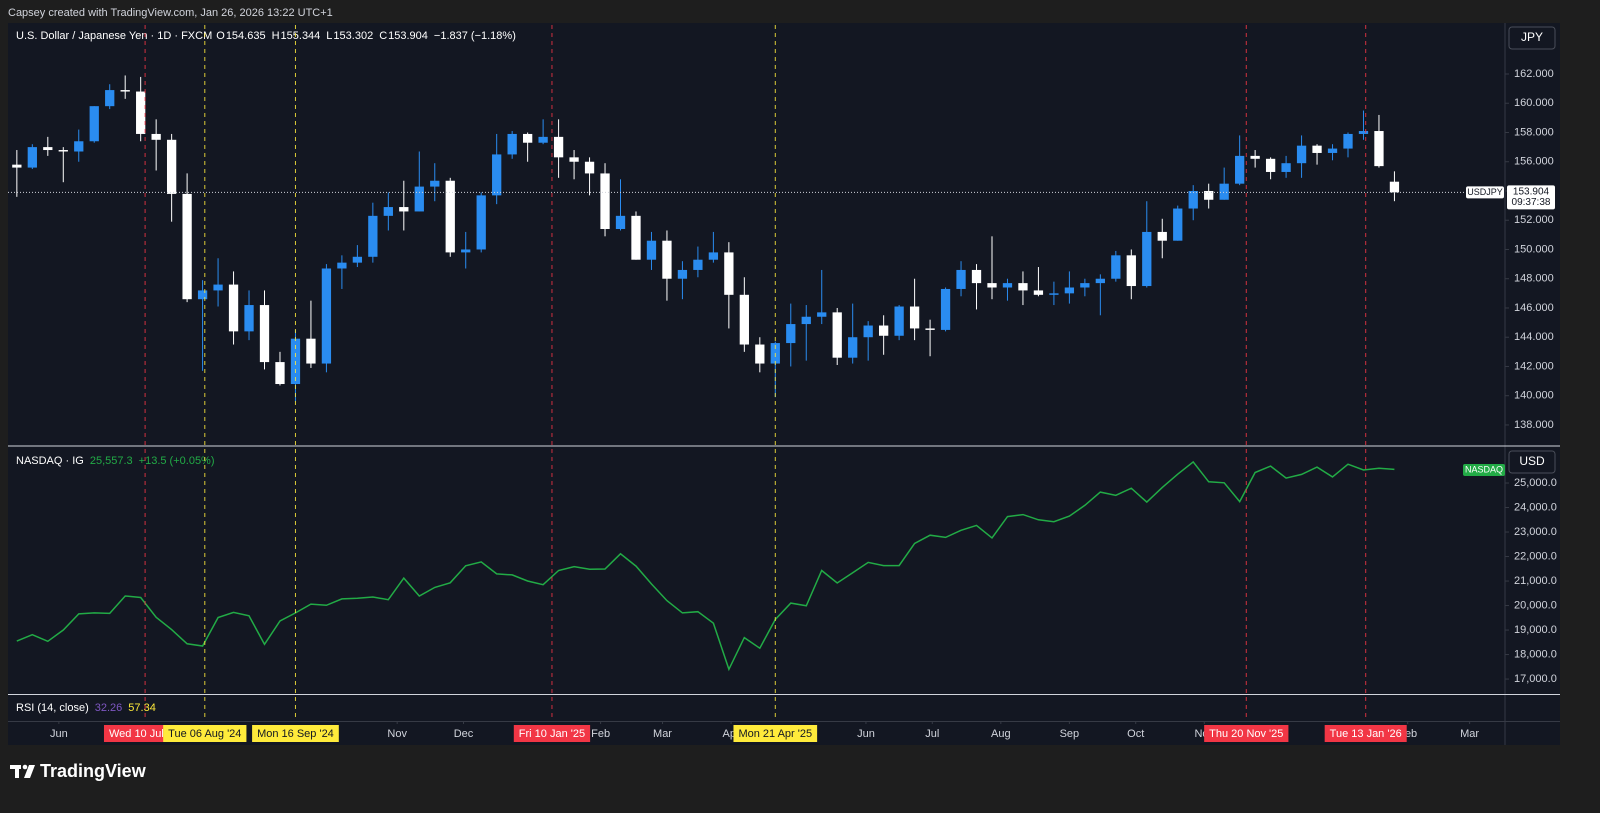 This screenshot has width=1600, height=813. I want to click on y-tick-label: 142.000, so click(1534, 366).